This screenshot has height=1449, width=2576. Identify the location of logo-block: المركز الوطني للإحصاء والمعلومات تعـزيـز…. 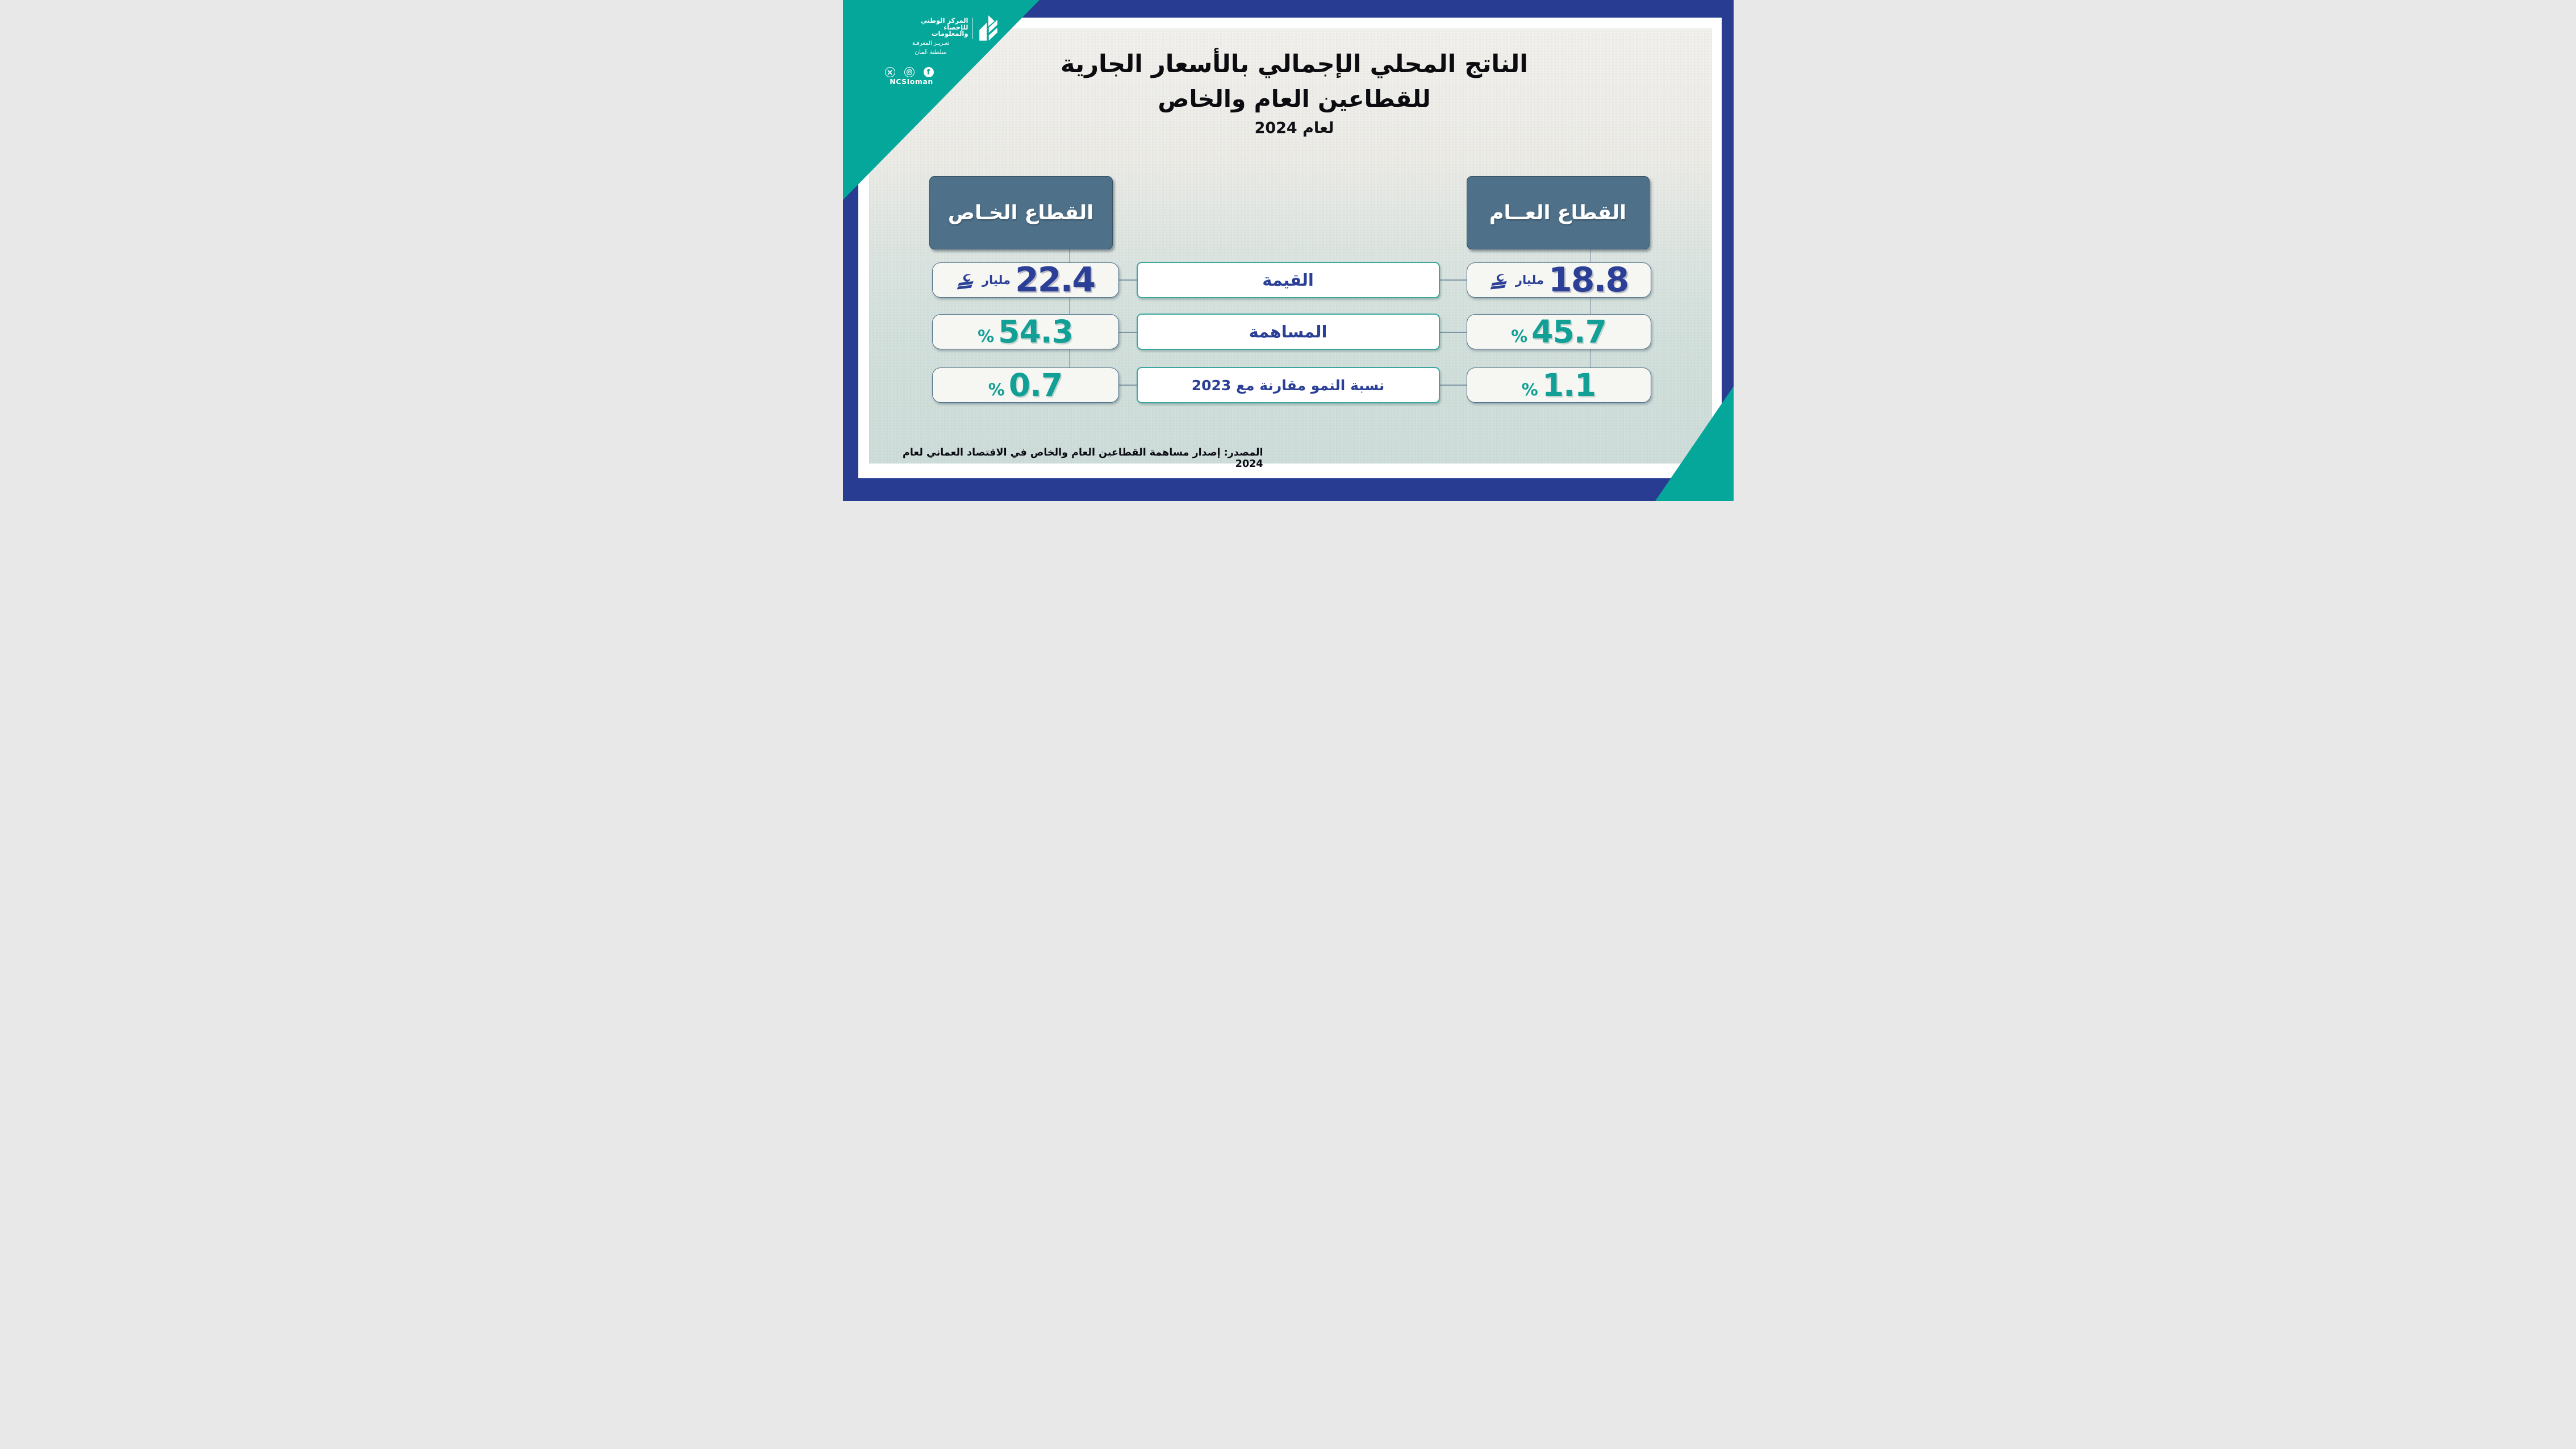
(1288, 251).